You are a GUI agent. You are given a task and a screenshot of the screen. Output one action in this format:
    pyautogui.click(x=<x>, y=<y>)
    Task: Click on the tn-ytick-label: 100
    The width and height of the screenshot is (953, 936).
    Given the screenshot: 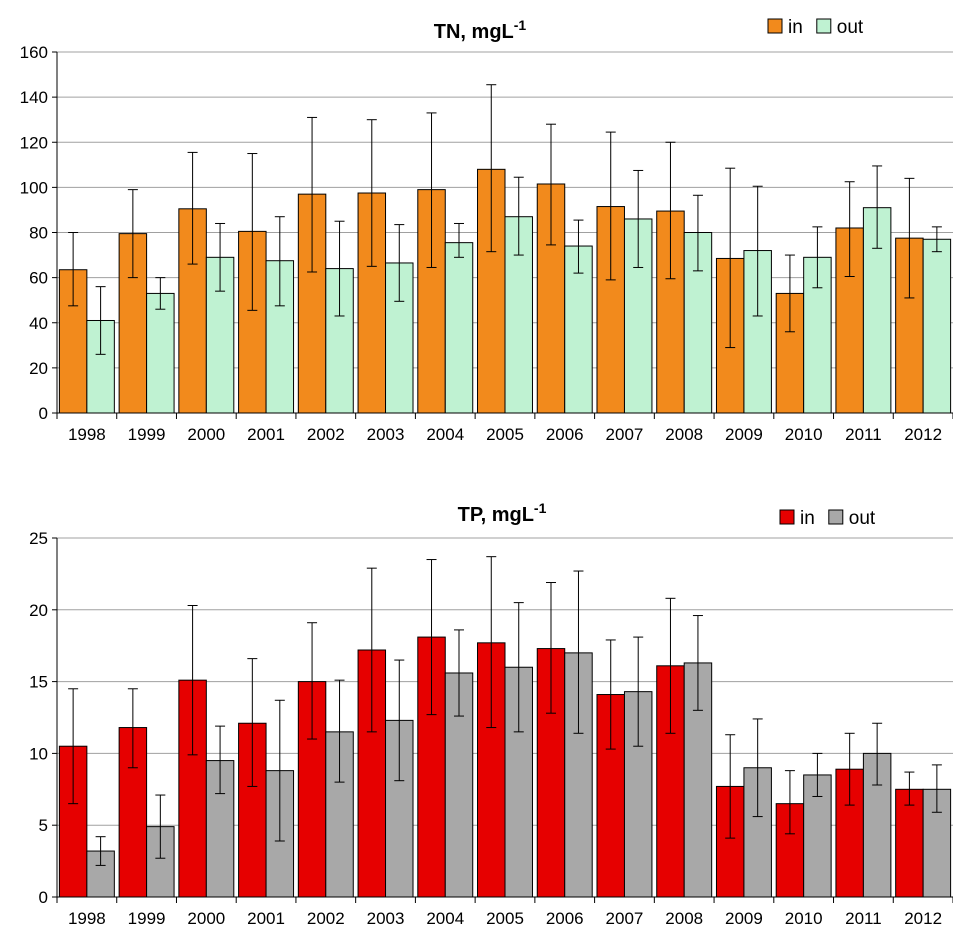 What is the action you would take?
    pyautogui.click(x=34, y=187)
    